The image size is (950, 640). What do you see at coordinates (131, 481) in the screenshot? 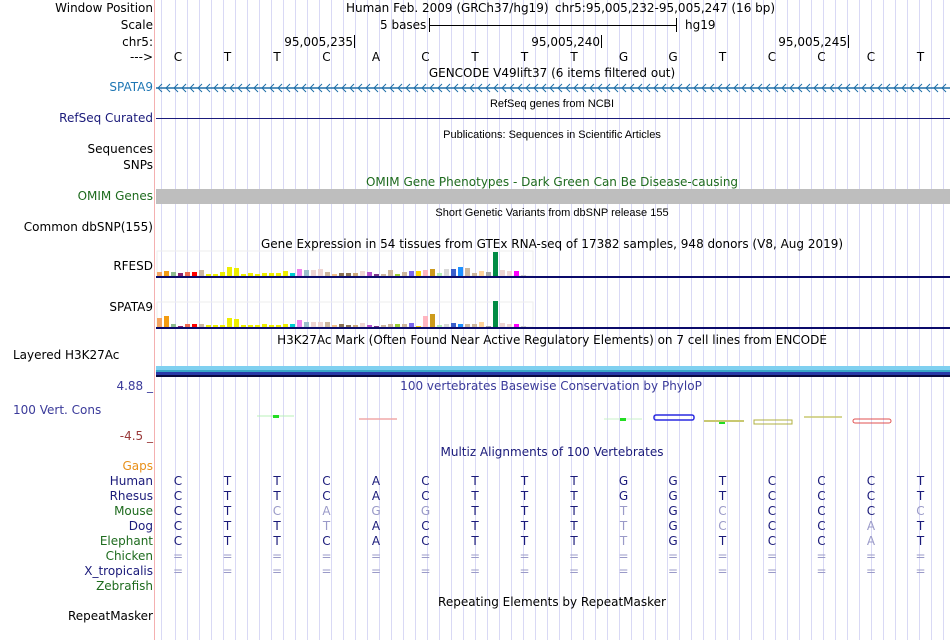
I see `multiz-species-label: Human` at bounding box center [131, 481].